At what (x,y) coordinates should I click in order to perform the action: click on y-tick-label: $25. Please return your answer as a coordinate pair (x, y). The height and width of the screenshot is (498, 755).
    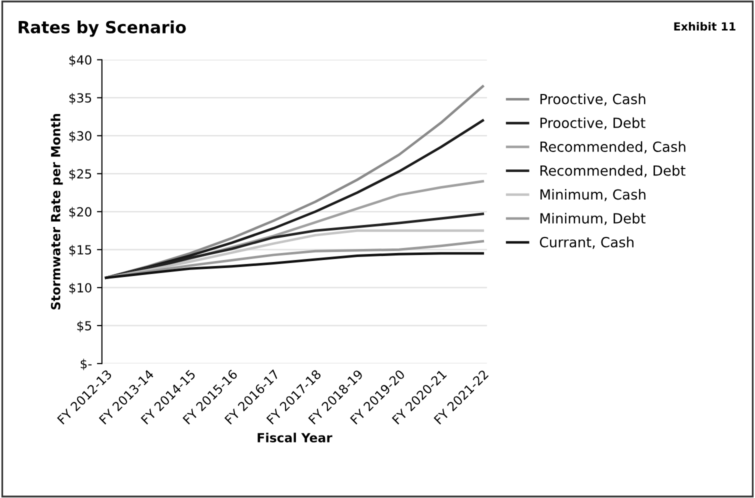
    Looking at the image, I should click on (80, 174).